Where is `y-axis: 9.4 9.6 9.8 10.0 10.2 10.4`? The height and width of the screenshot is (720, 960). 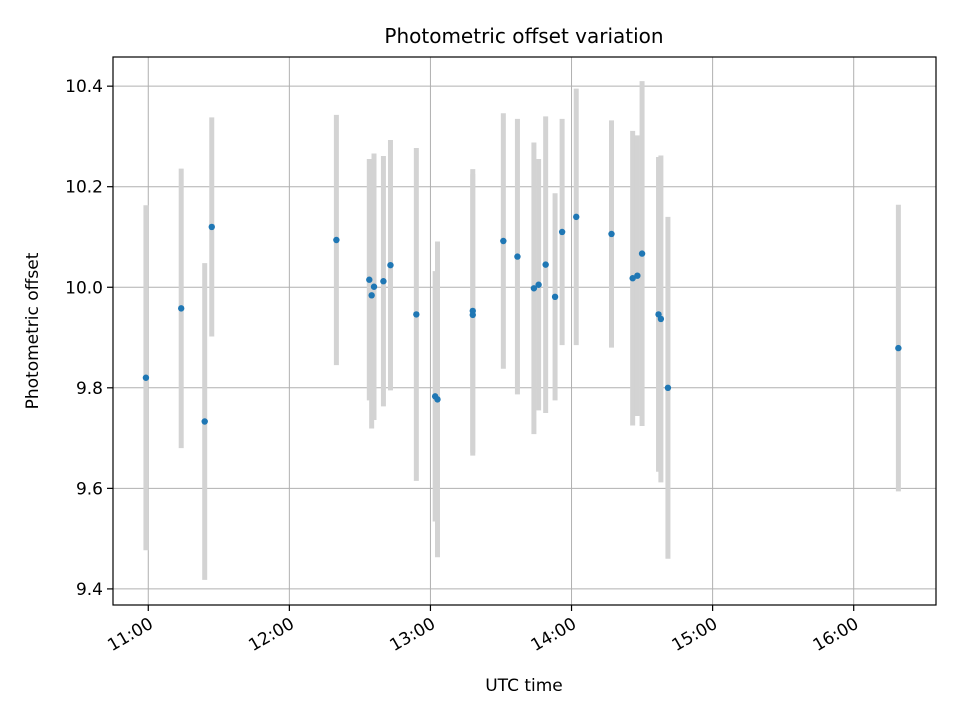 y-axis: 9.4 9.6 9.8 10.0 10.2 10.4 is located at coordinates (89, 338).